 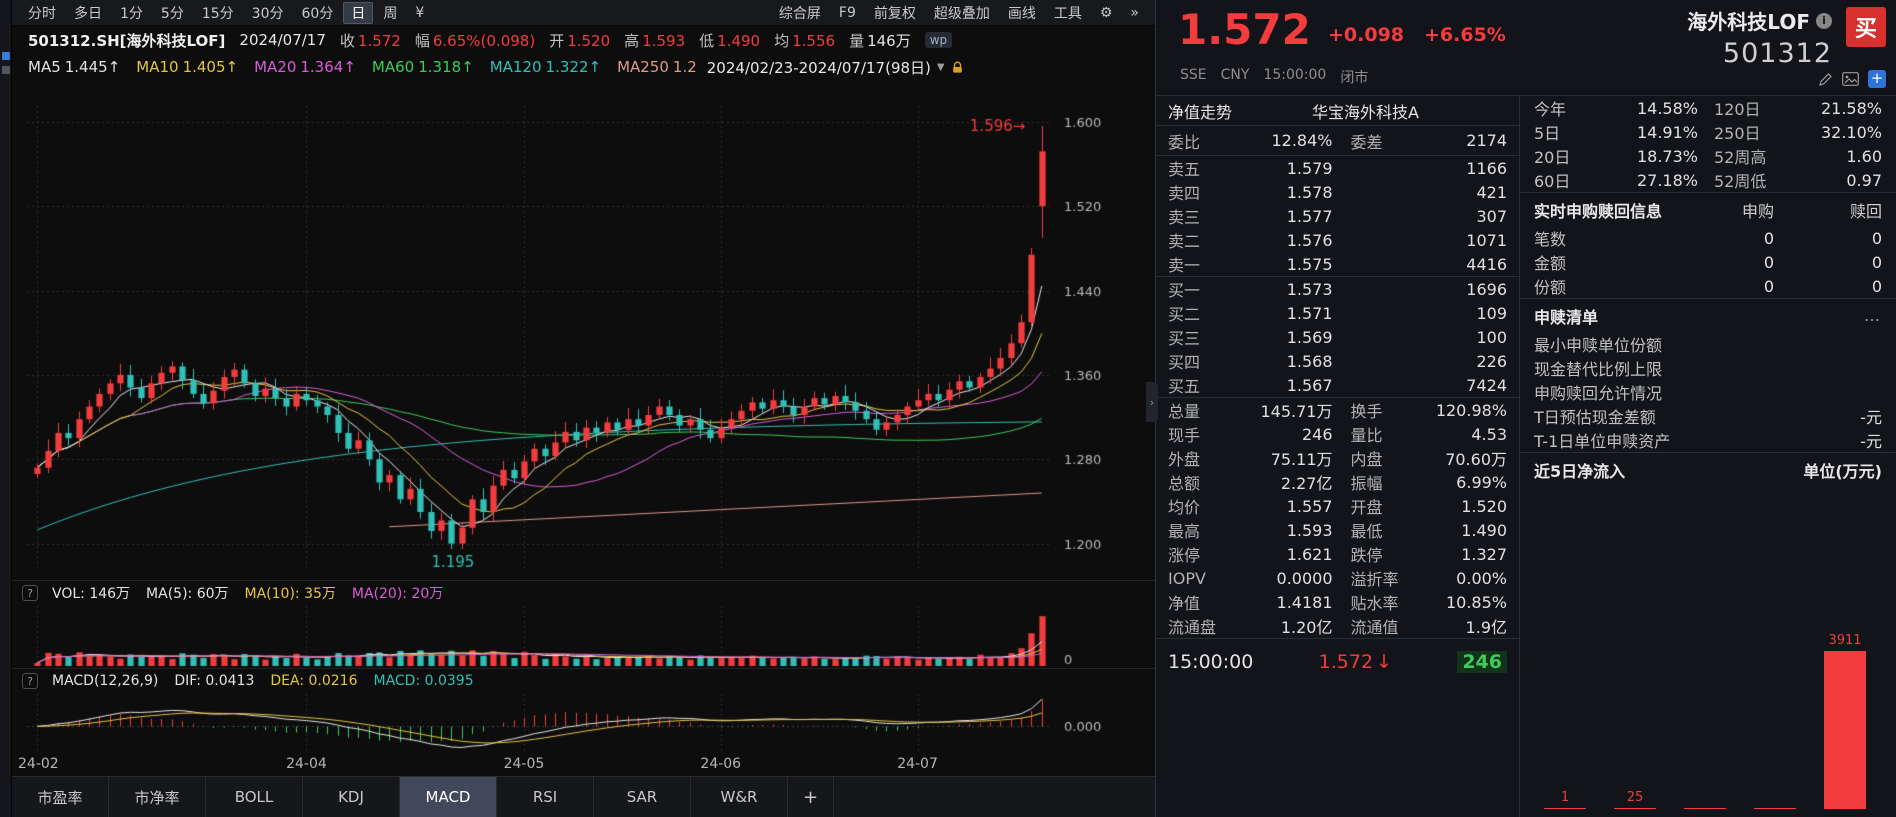 I want to click on ask-row: 卖三 1.577 307, so click(x=1337, y=217).